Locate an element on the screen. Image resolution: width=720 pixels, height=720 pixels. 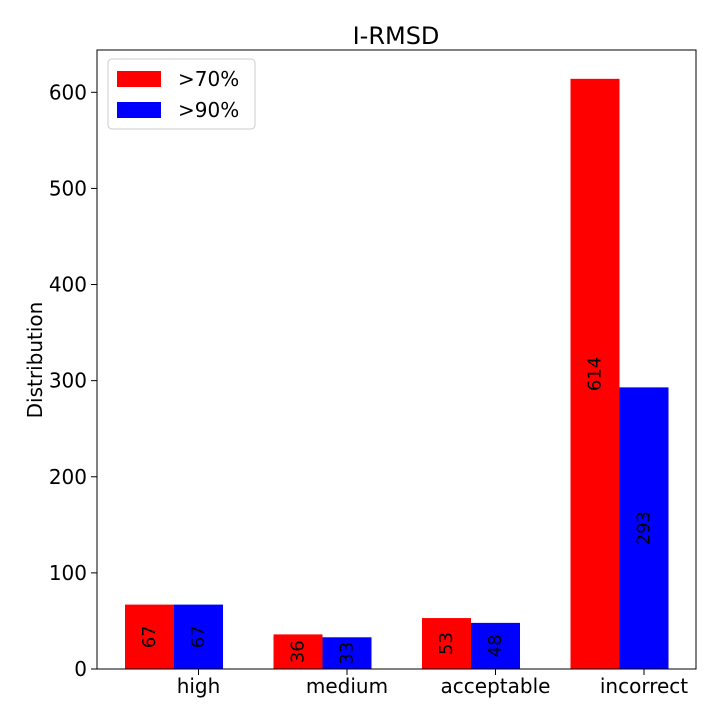
bar-value-label: 33 is located at coordinates (347, 653).